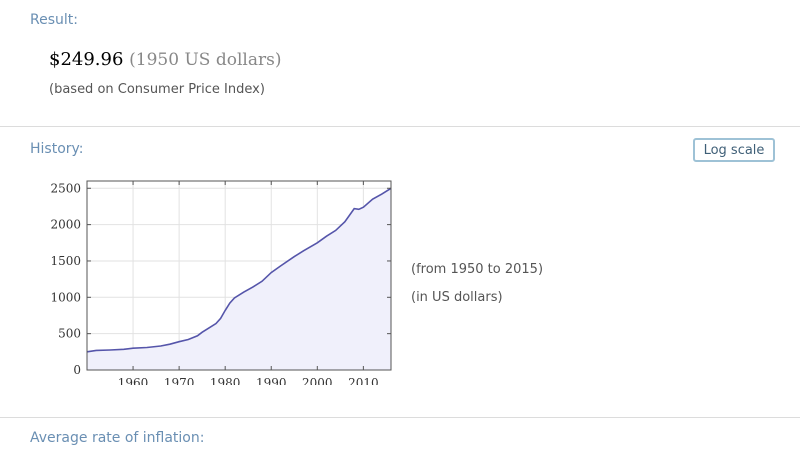 The height and width of the screenshot is (450, 800). Describe the element at coordinates (239, 270) in the screenshot. I see `series-line` at that location.